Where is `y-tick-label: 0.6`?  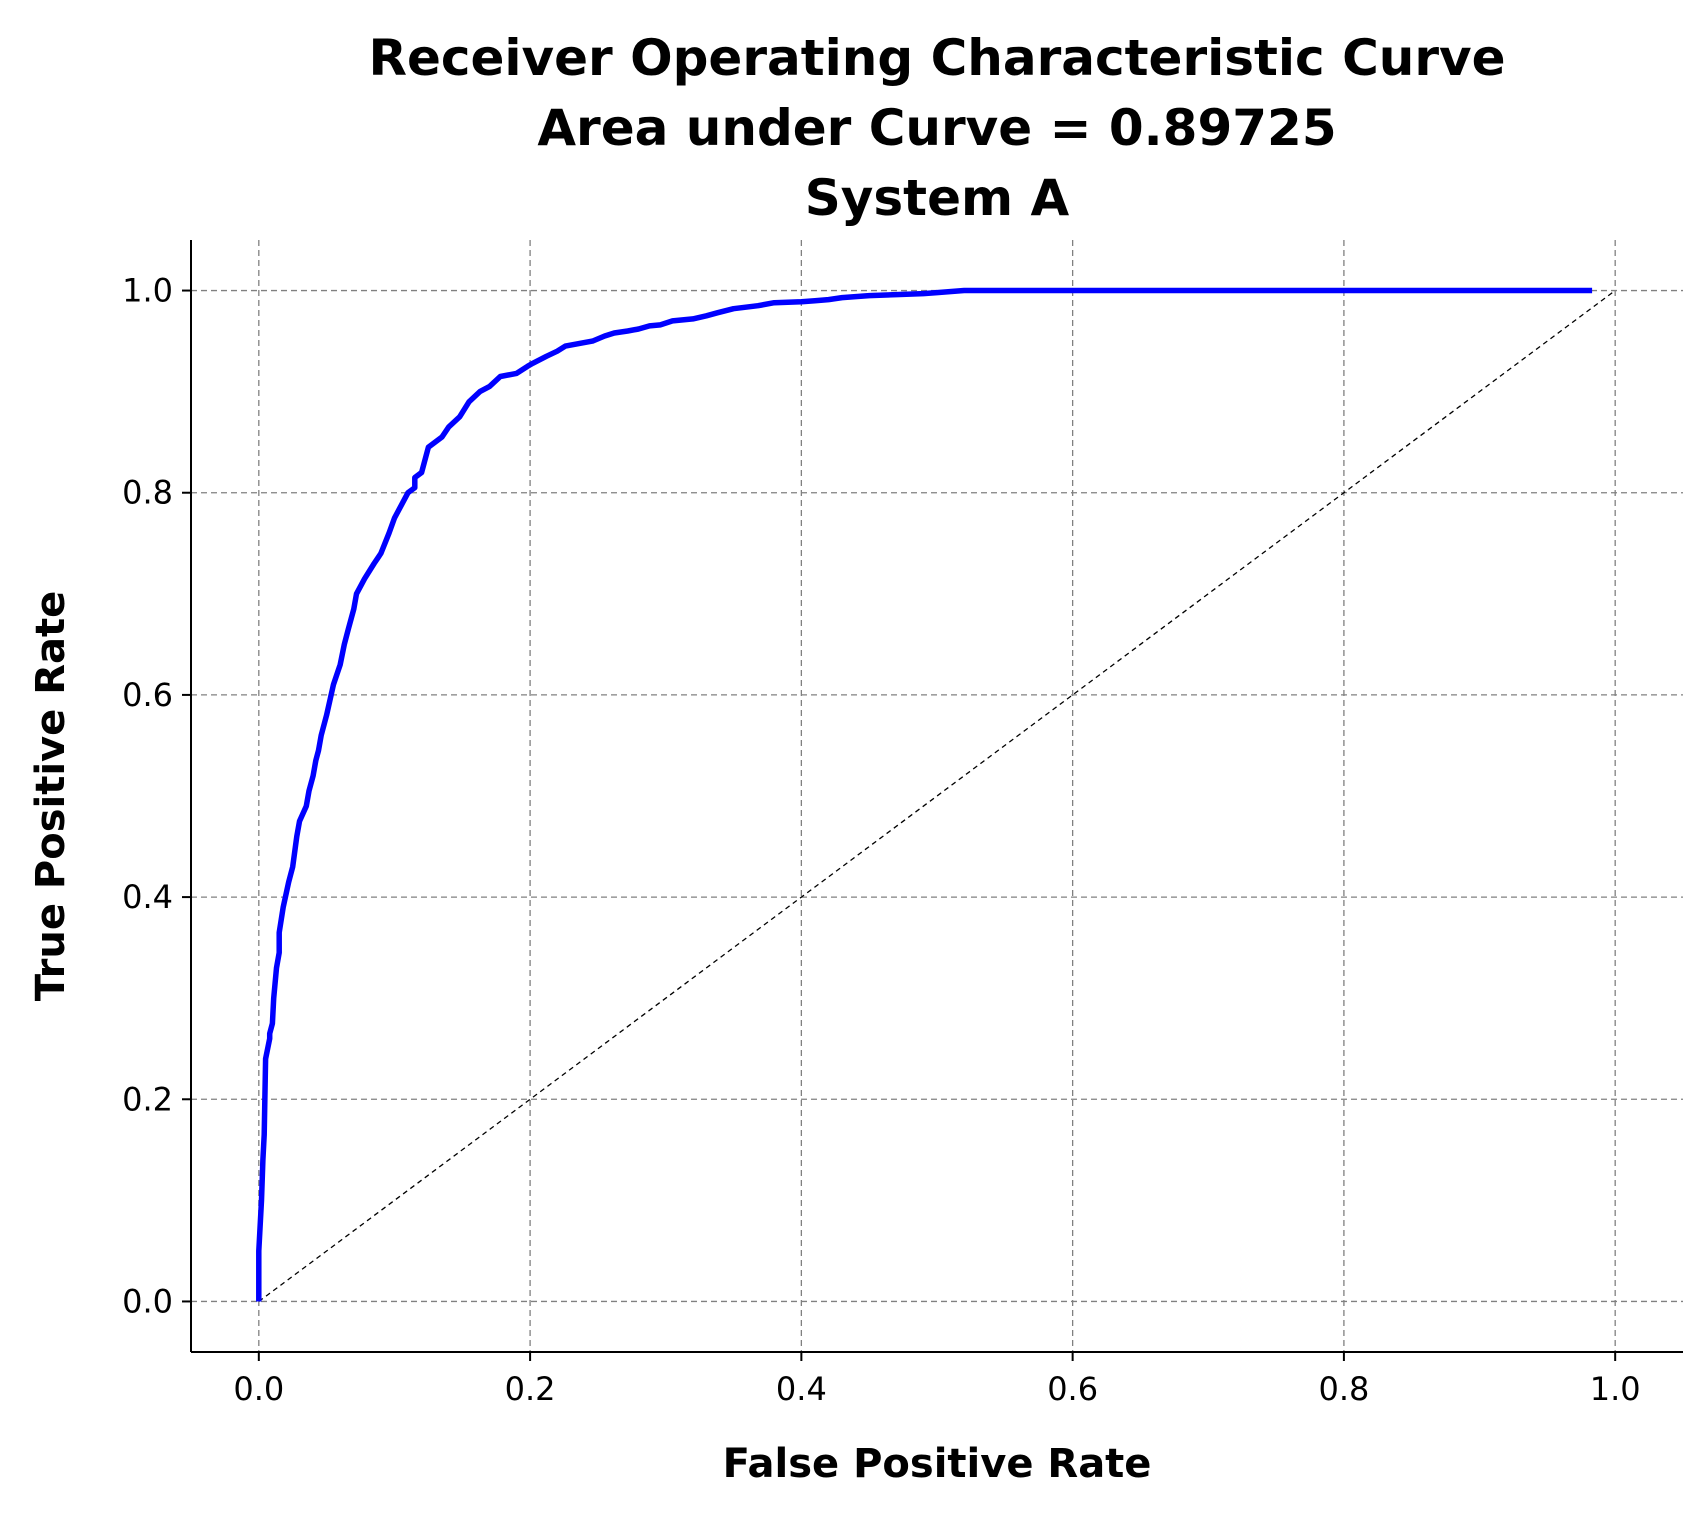 y-tick-label: 0.6 is located at coordinates (147, 695).